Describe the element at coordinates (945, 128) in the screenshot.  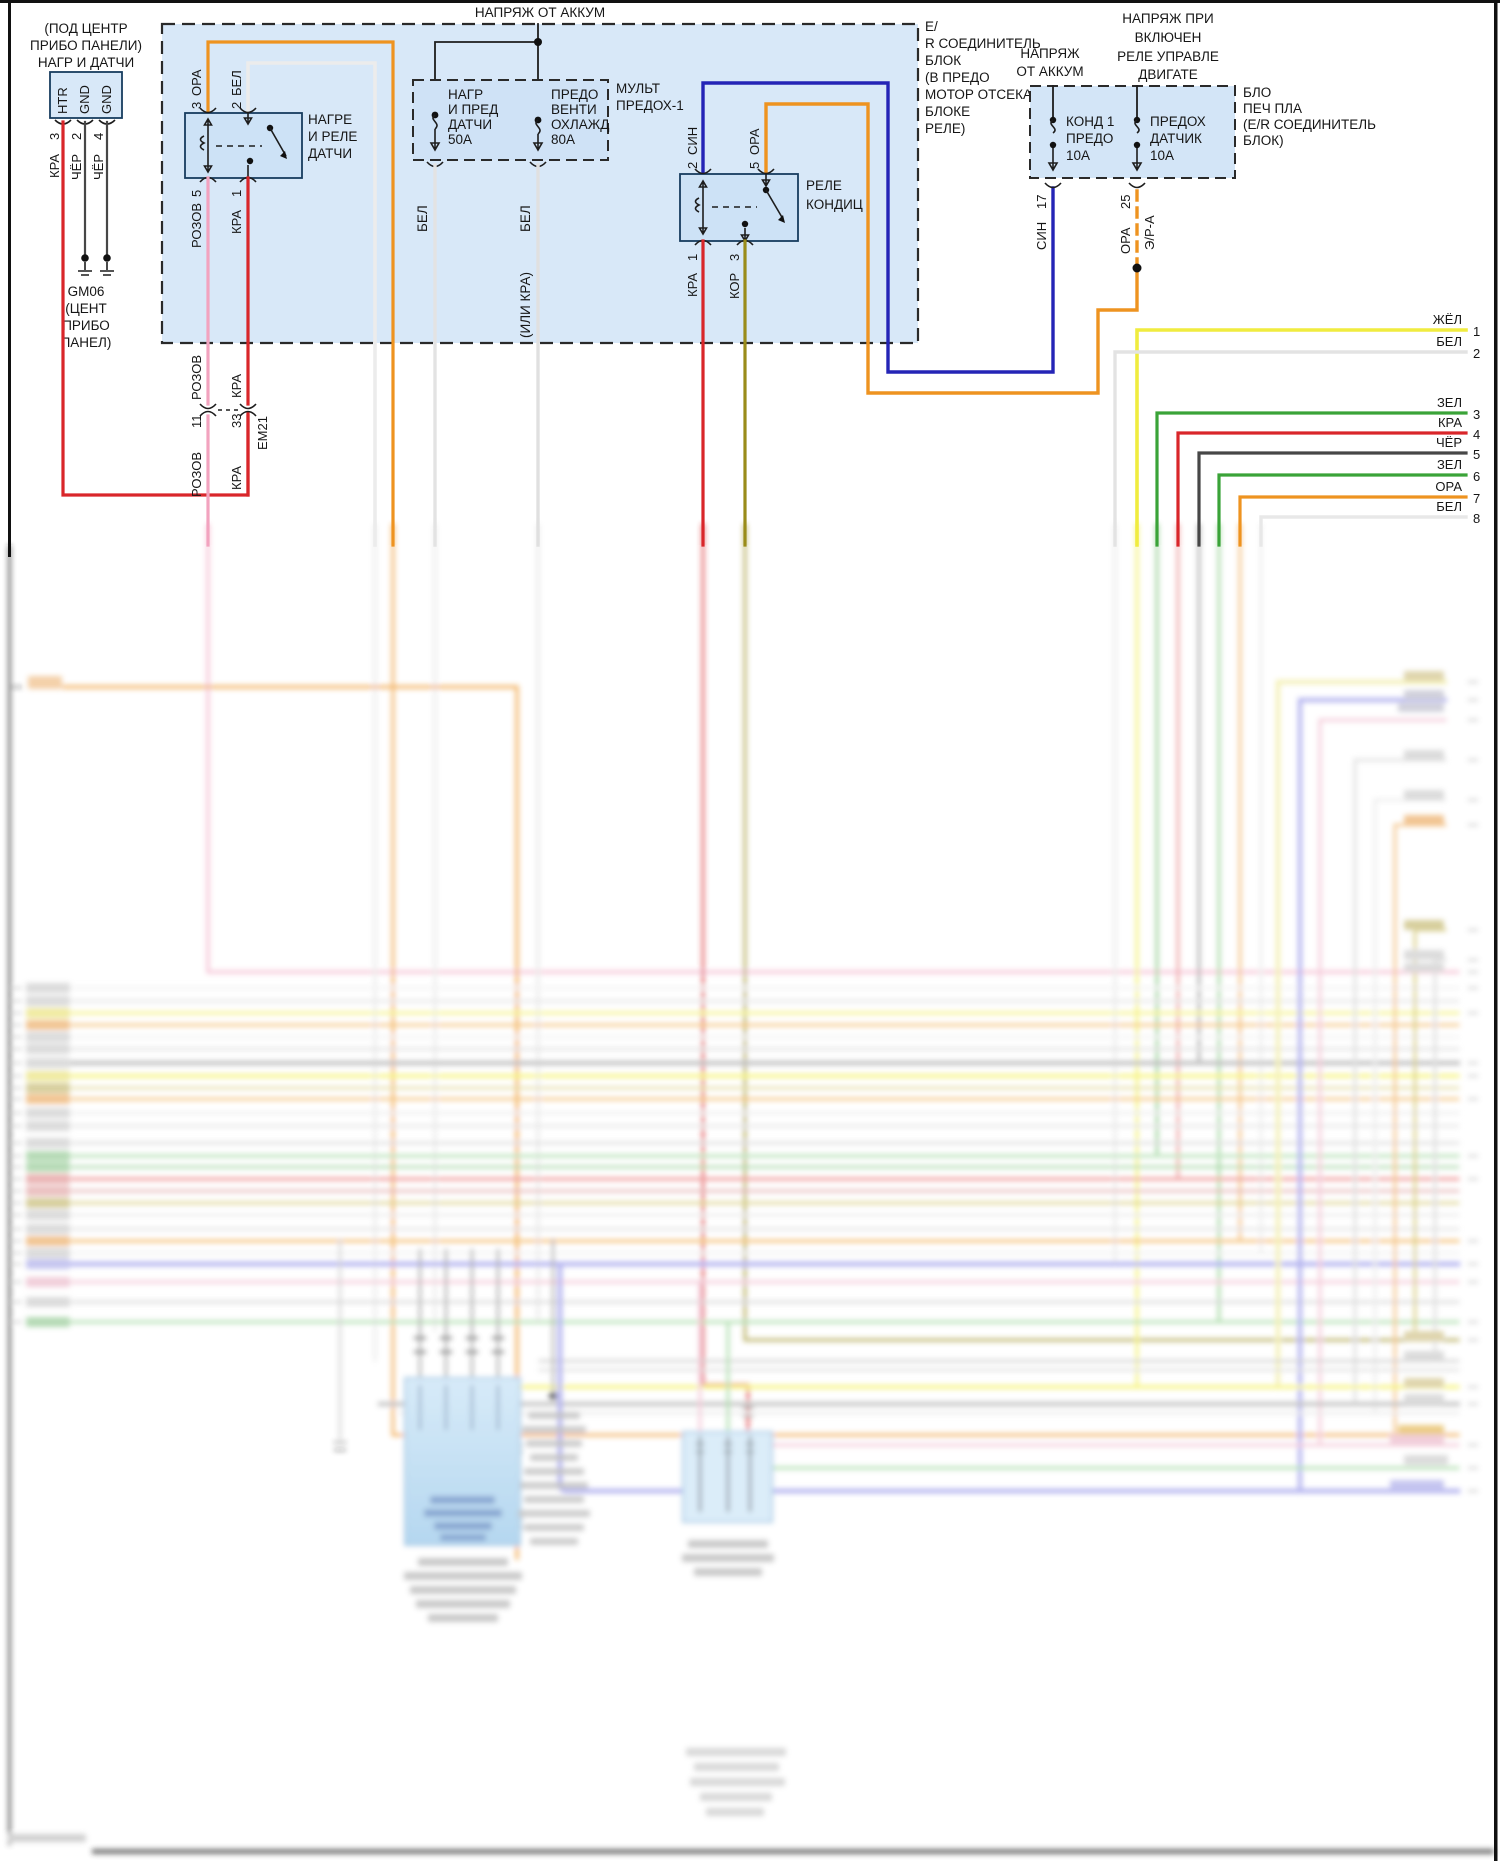
I see `er-line-7: РЕЛЕ)` at that location.